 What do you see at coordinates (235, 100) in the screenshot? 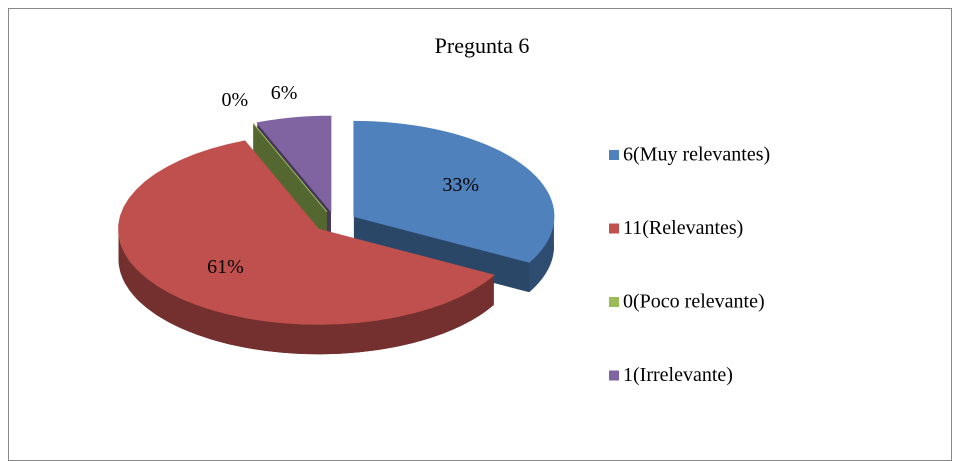
I see `data-label: 0%` at bounding box center [235, 100].